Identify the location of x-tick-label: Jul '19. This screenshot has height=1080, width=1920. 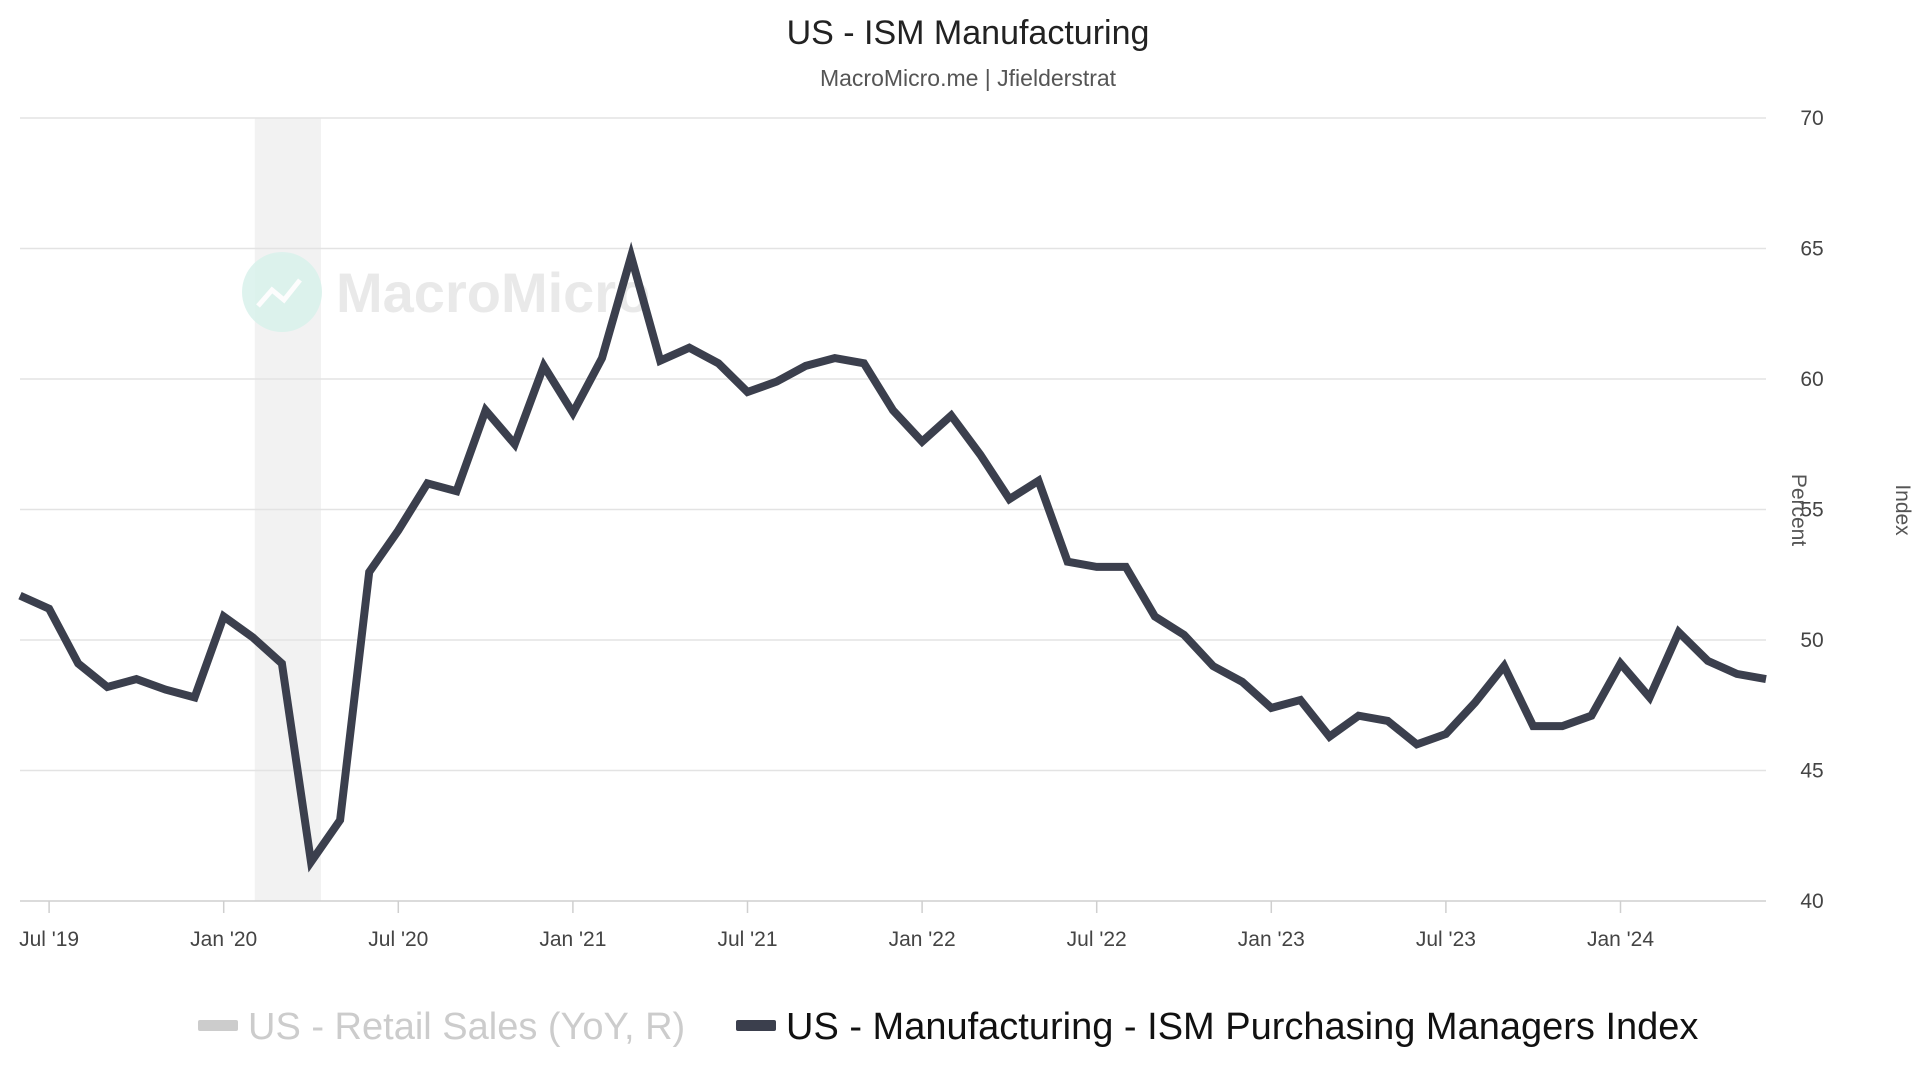
(49, 939).